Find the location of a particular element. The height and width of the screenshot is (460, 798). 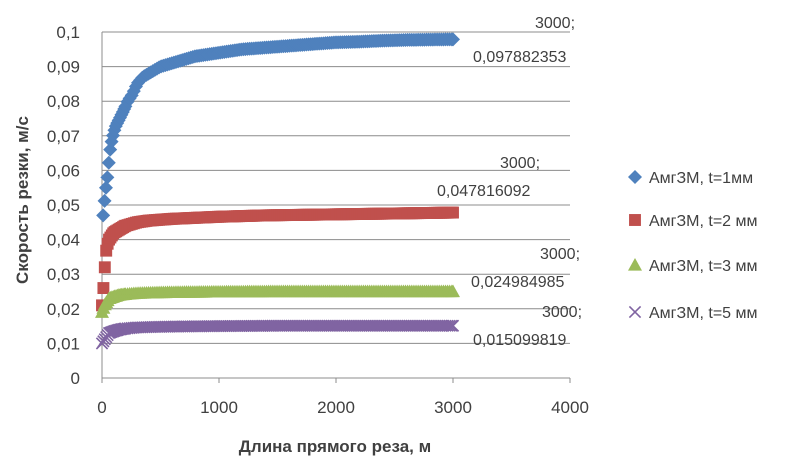

legend-label: АмгЗМ, t=3 мм is located at coordinates (703, 266).